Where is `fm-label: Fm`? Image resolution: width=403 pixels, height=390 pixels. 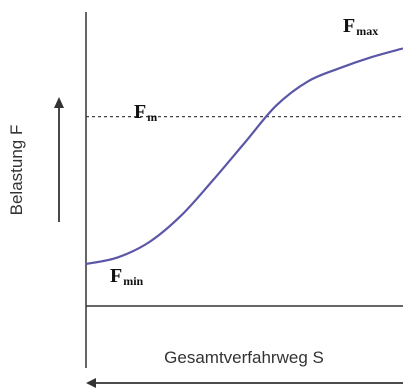 fm-label: Fm is located at coordinates (145, 112).